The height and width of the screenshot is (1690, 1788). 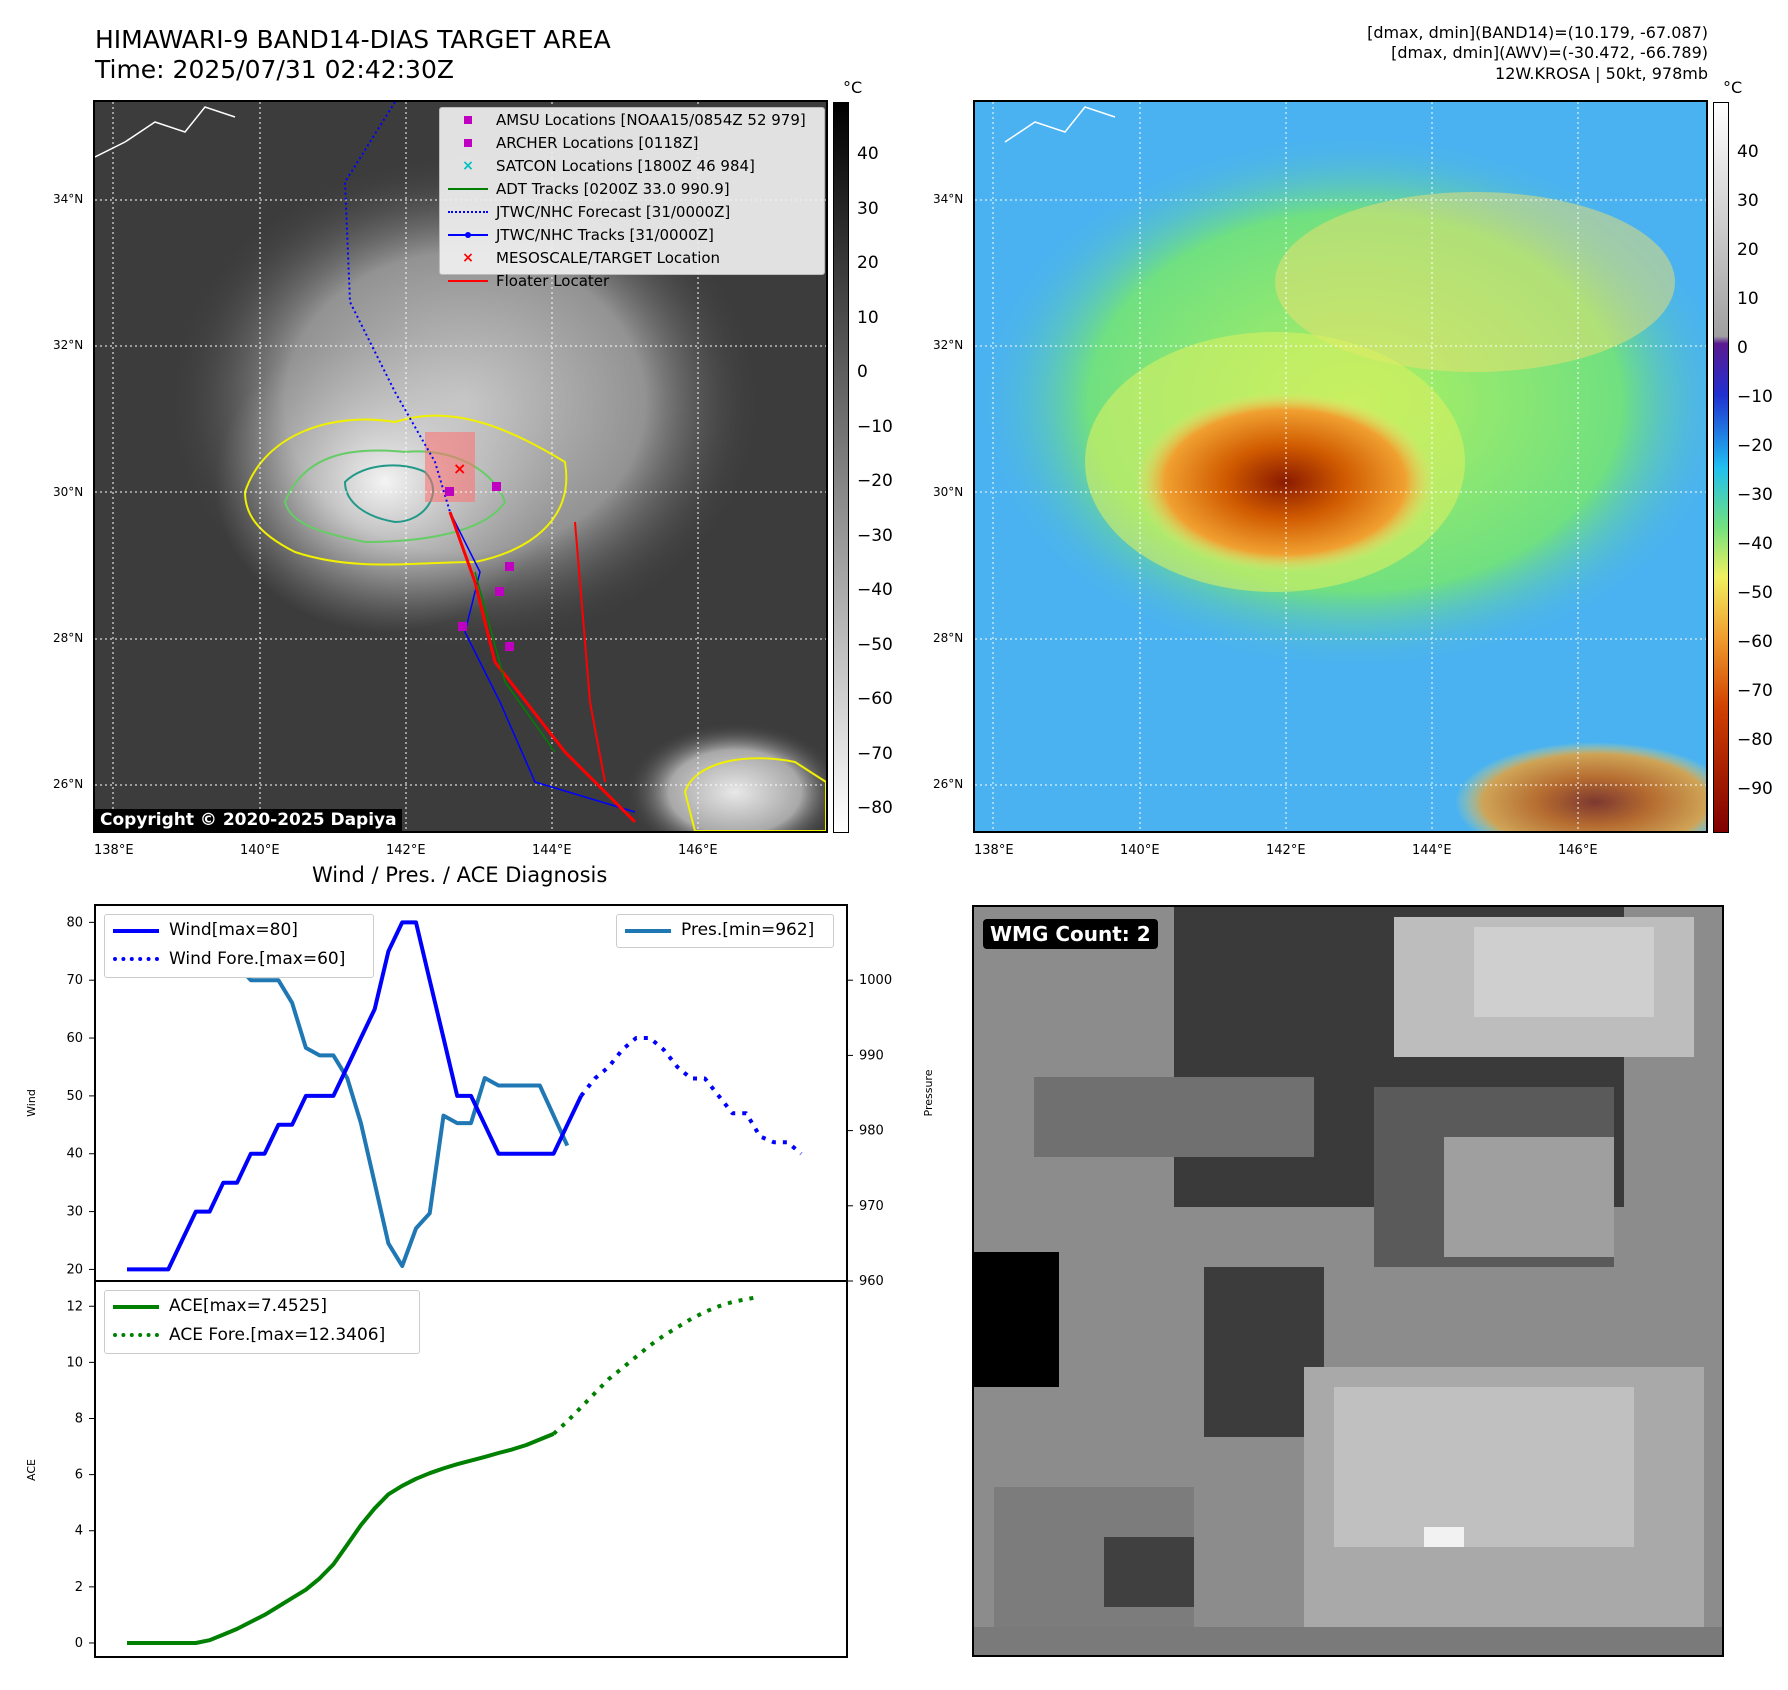 What do you see at coordinates (1748, 201) in the screenshot?
I see `color-colorbar-tick: 30` at bounding box center [1748, 201].